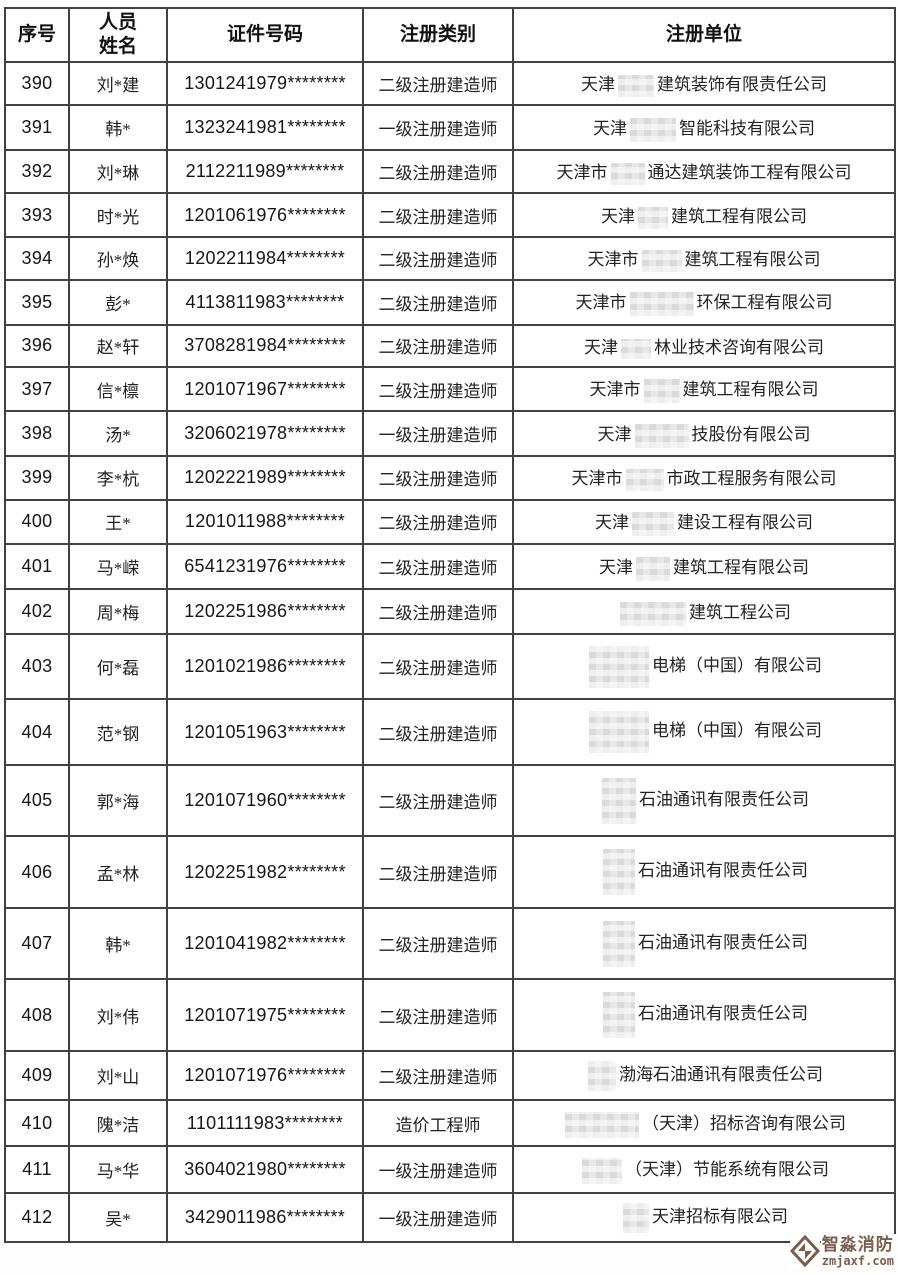  Describe the element at coordinates (265, 258) in the screenshot. I see `cell-id-number: 1202211984********` at that location.